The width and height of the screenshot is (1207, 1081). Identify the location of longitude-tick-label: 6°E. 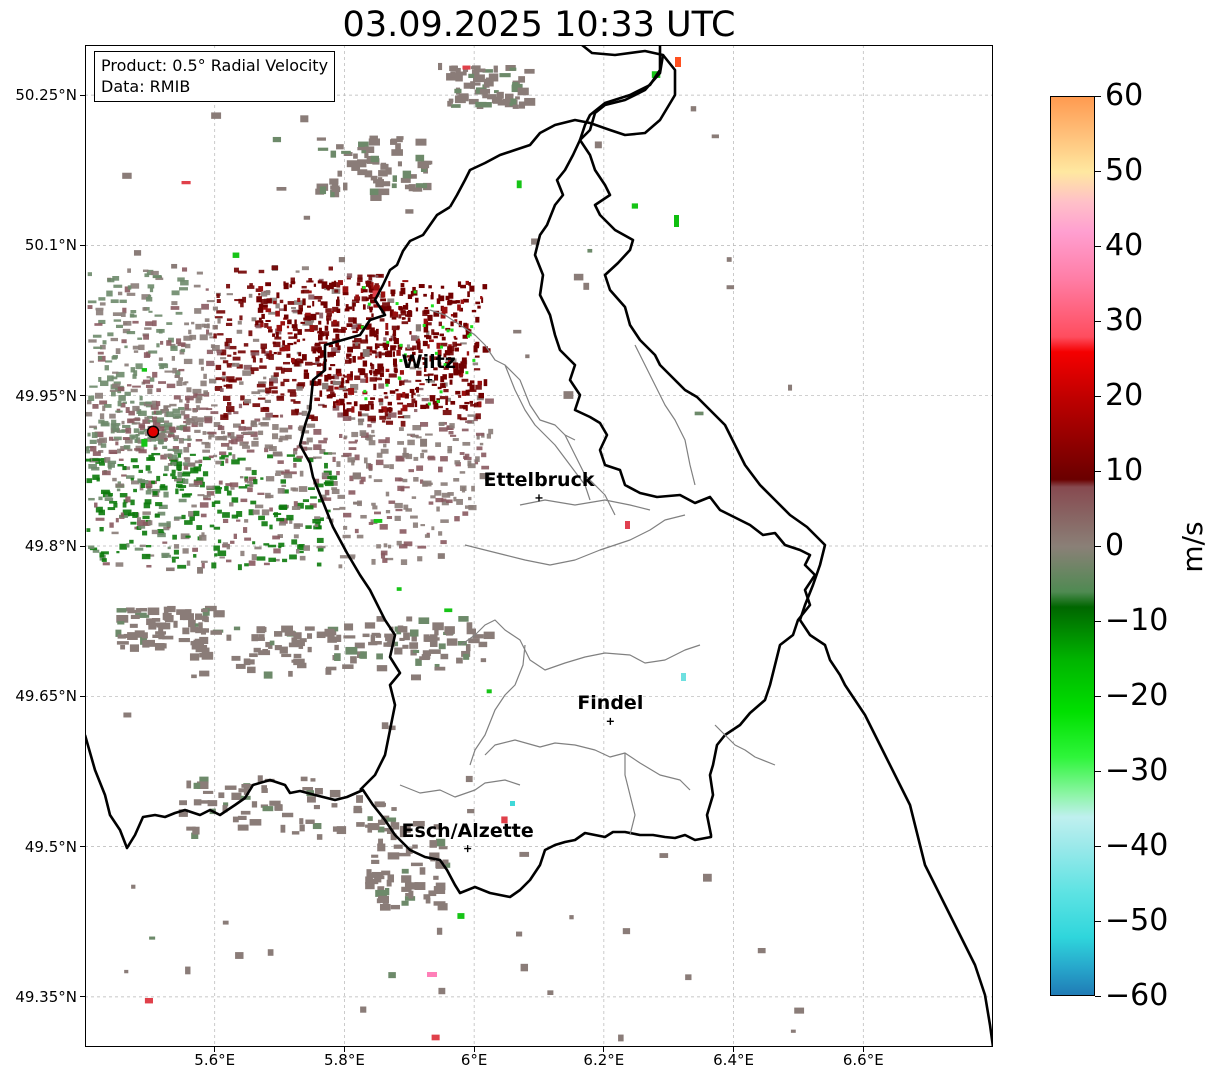
(474, 1060).